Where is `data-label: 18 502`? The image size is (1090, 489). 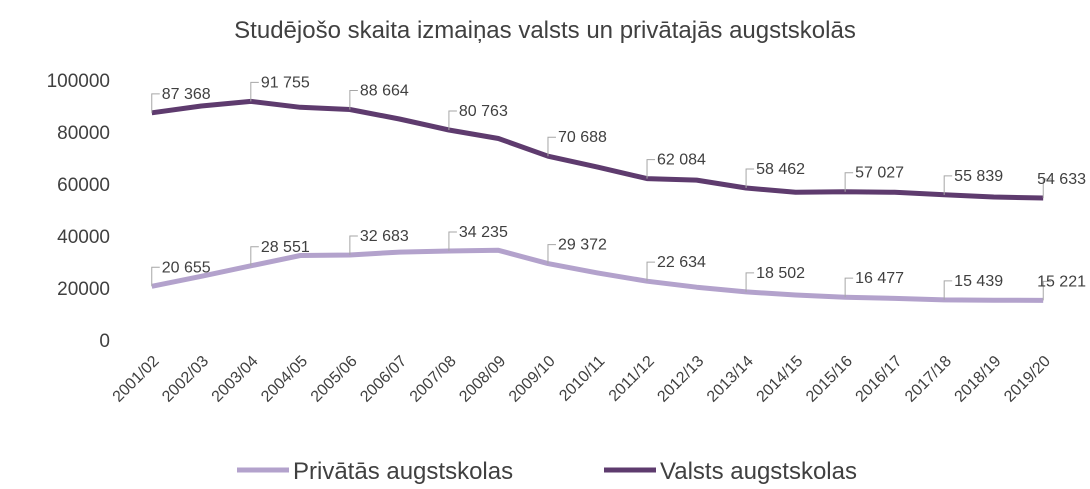
data-label: 18 502 is located at coordinates (780, 273).